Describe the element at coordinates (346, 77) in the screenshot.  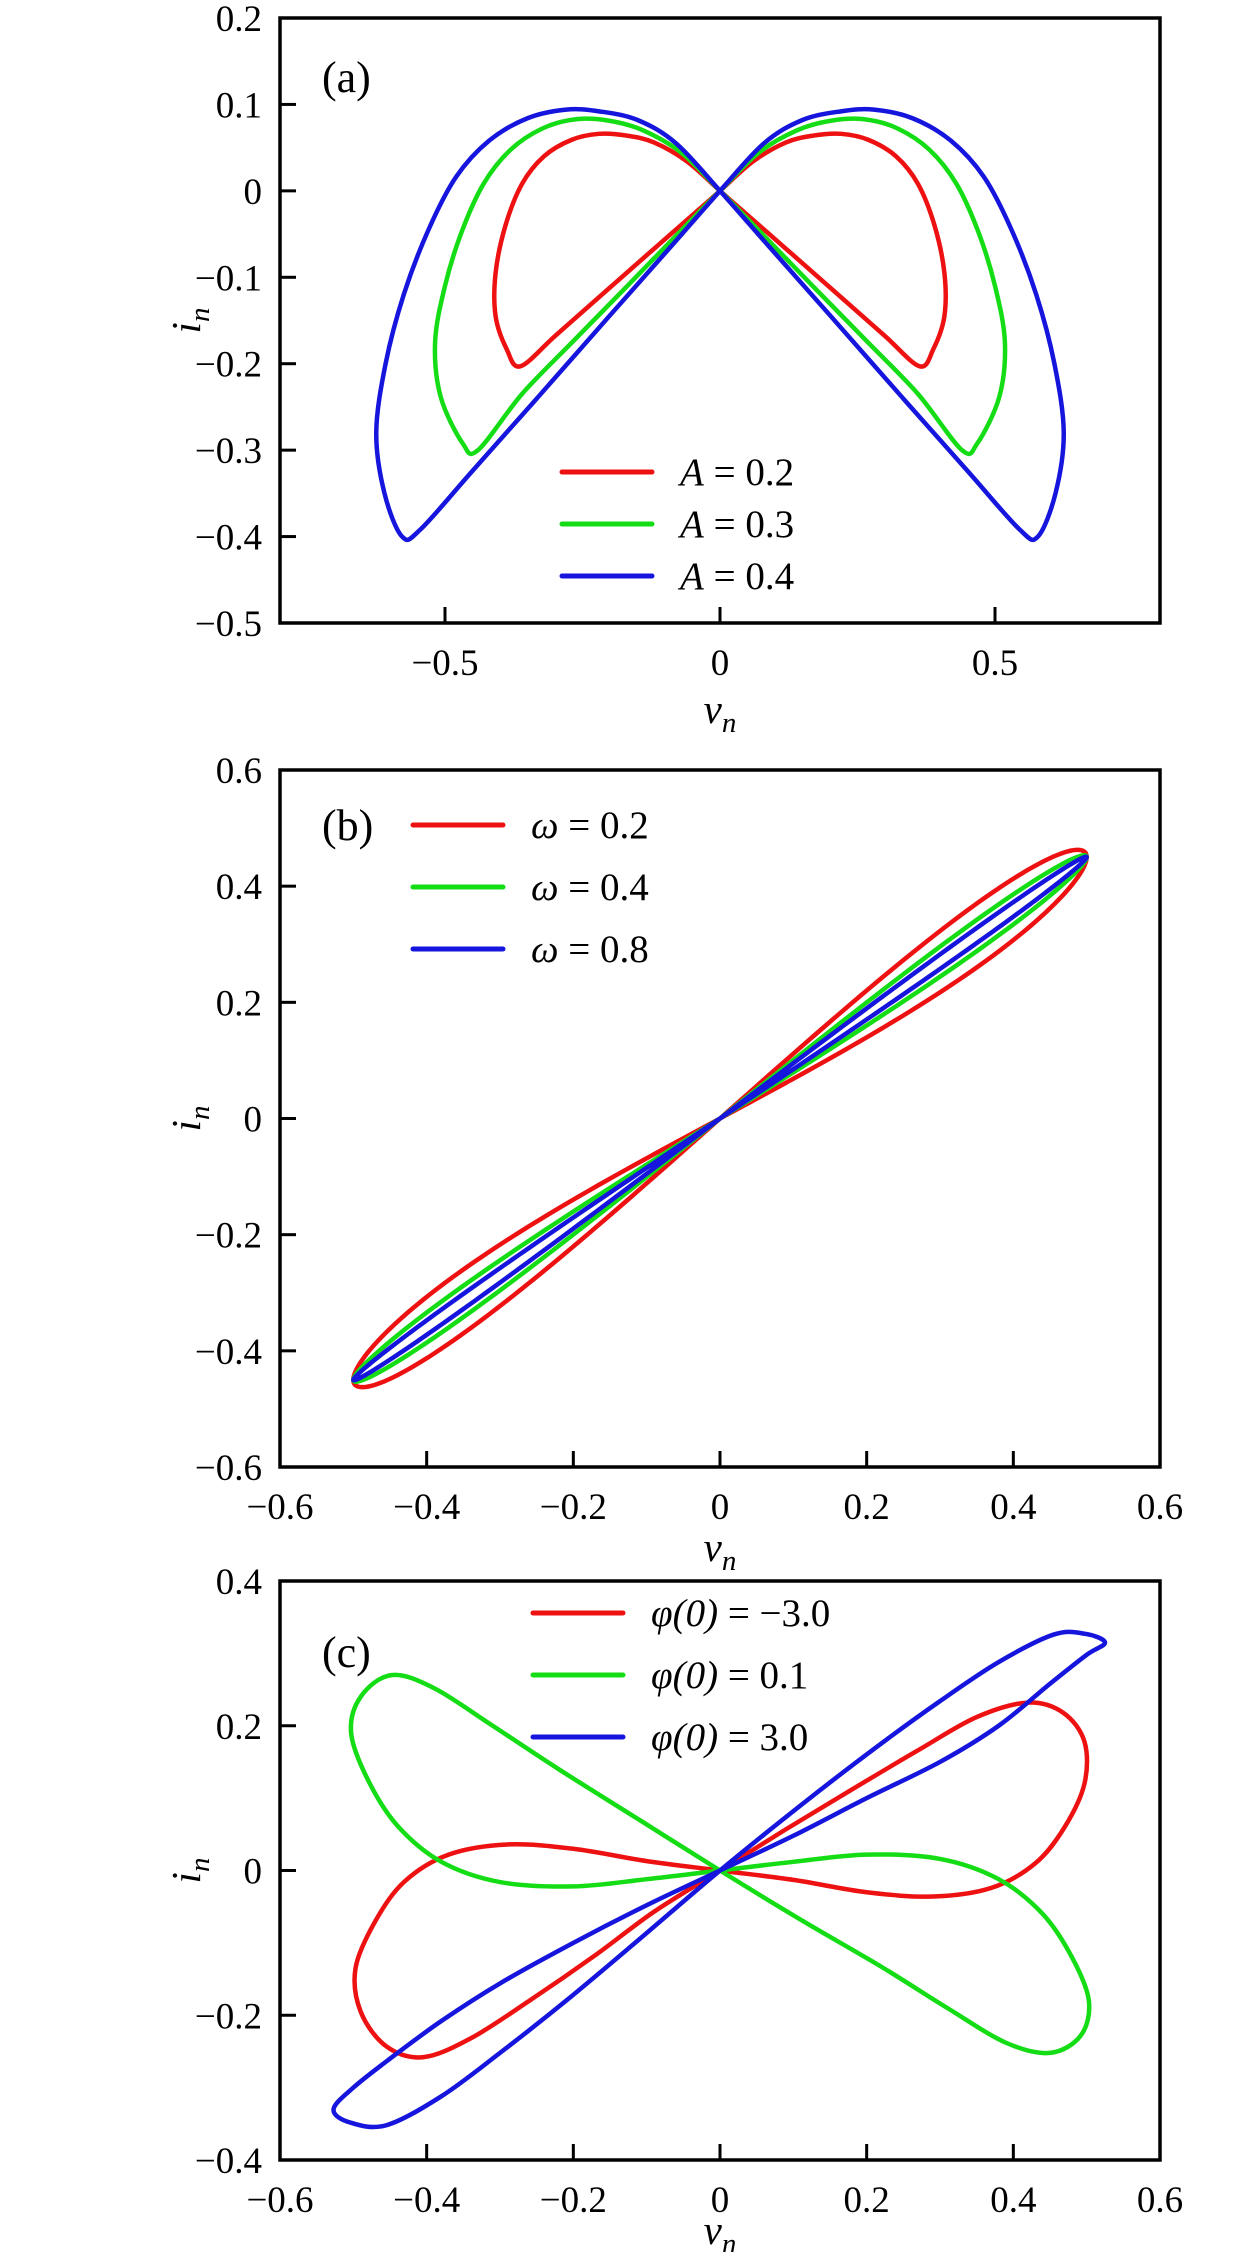
I see `panel-tag: (a)` at that location.